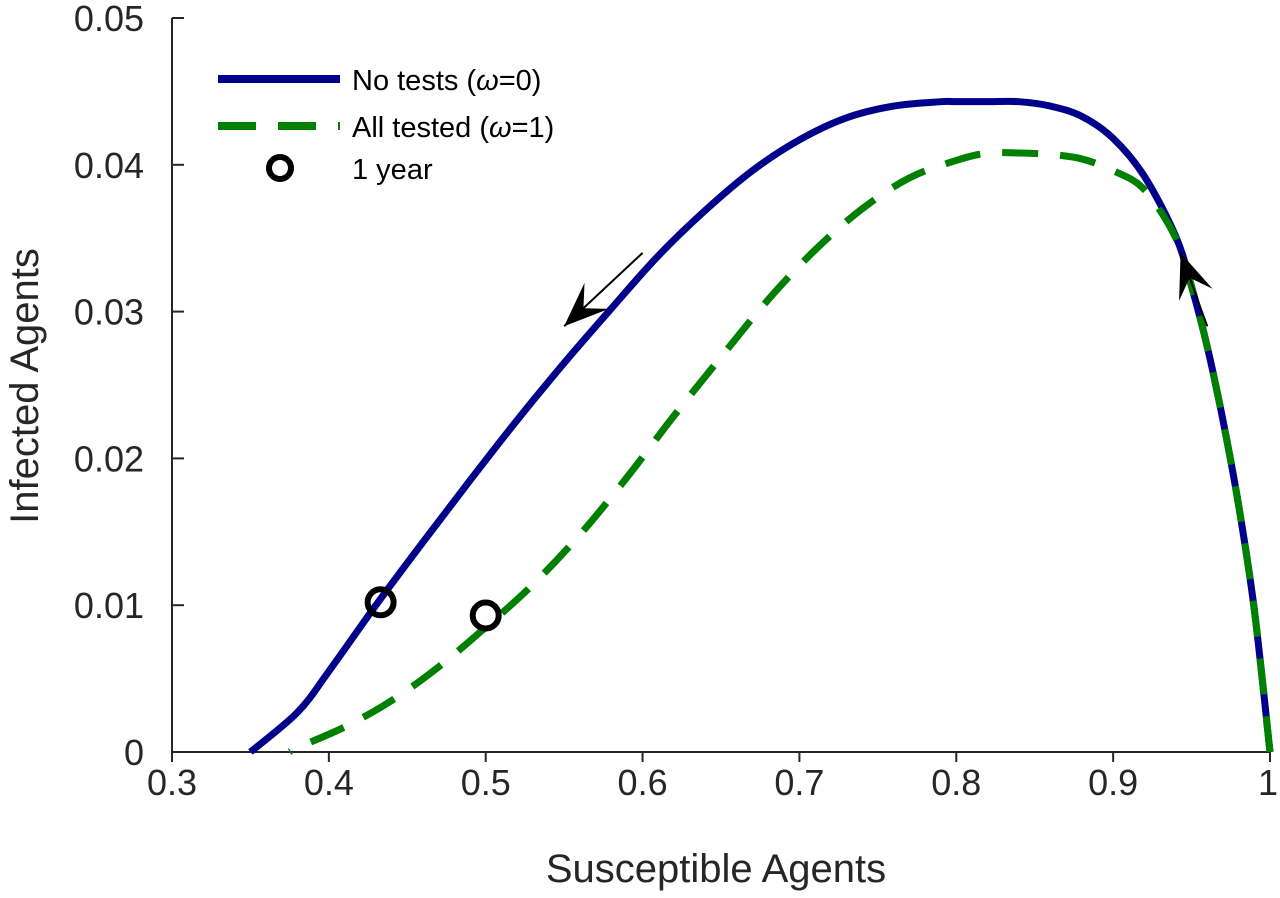 This screenshot has width=1280, height=898. What do you see at coordinates (453, 128) in the screenshot?
I see `legend-label-all-tested: All tested (ω=1)` at bounding box center [453, 128].